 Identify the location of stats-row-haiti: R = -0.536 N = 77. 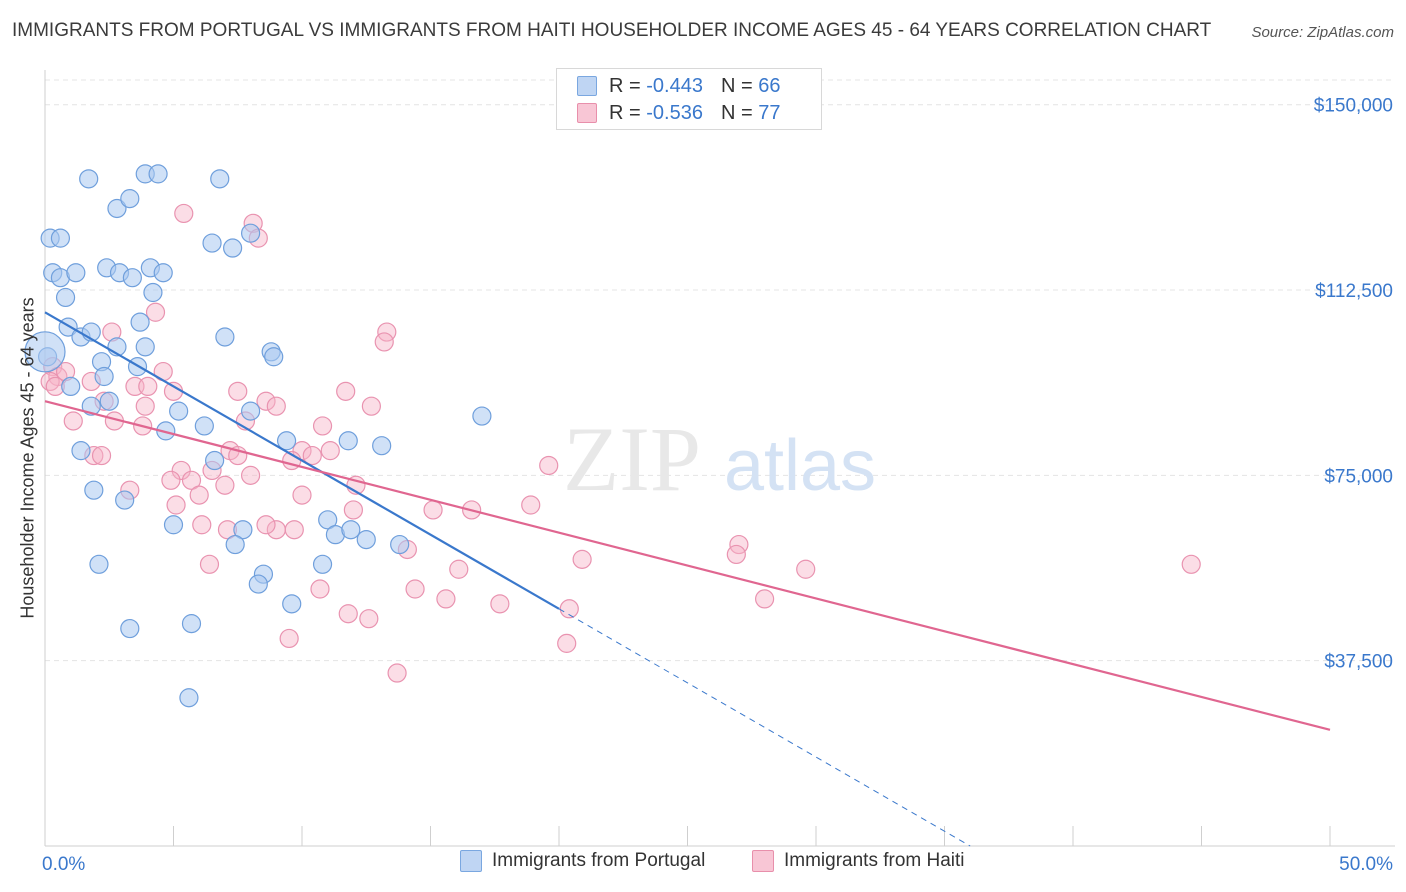
(678, 113).